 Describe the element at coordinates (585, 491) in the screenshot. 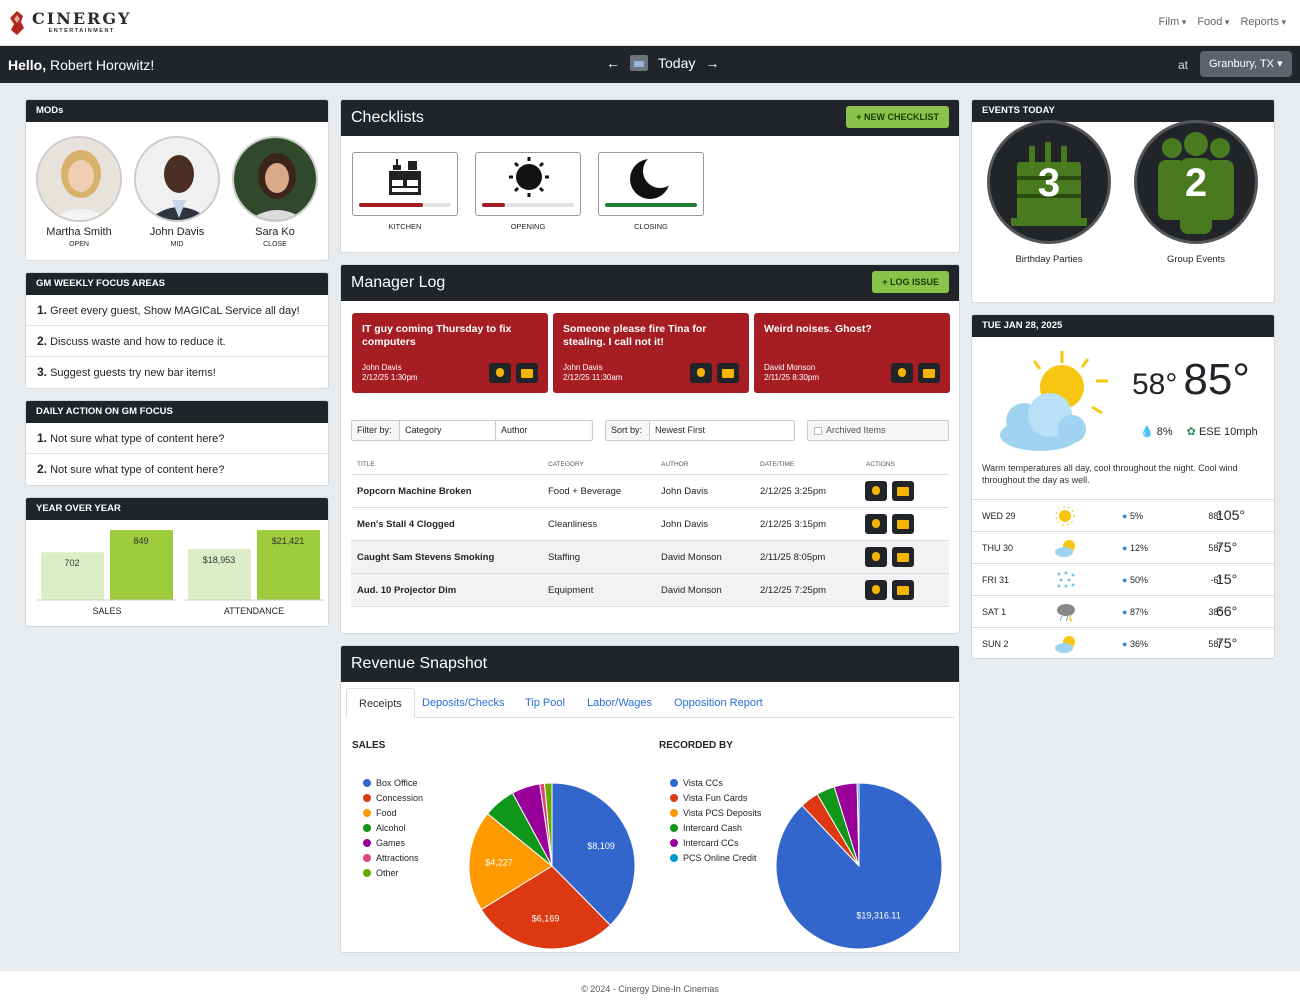

I see `row-category: Food + Beverage` at that location.